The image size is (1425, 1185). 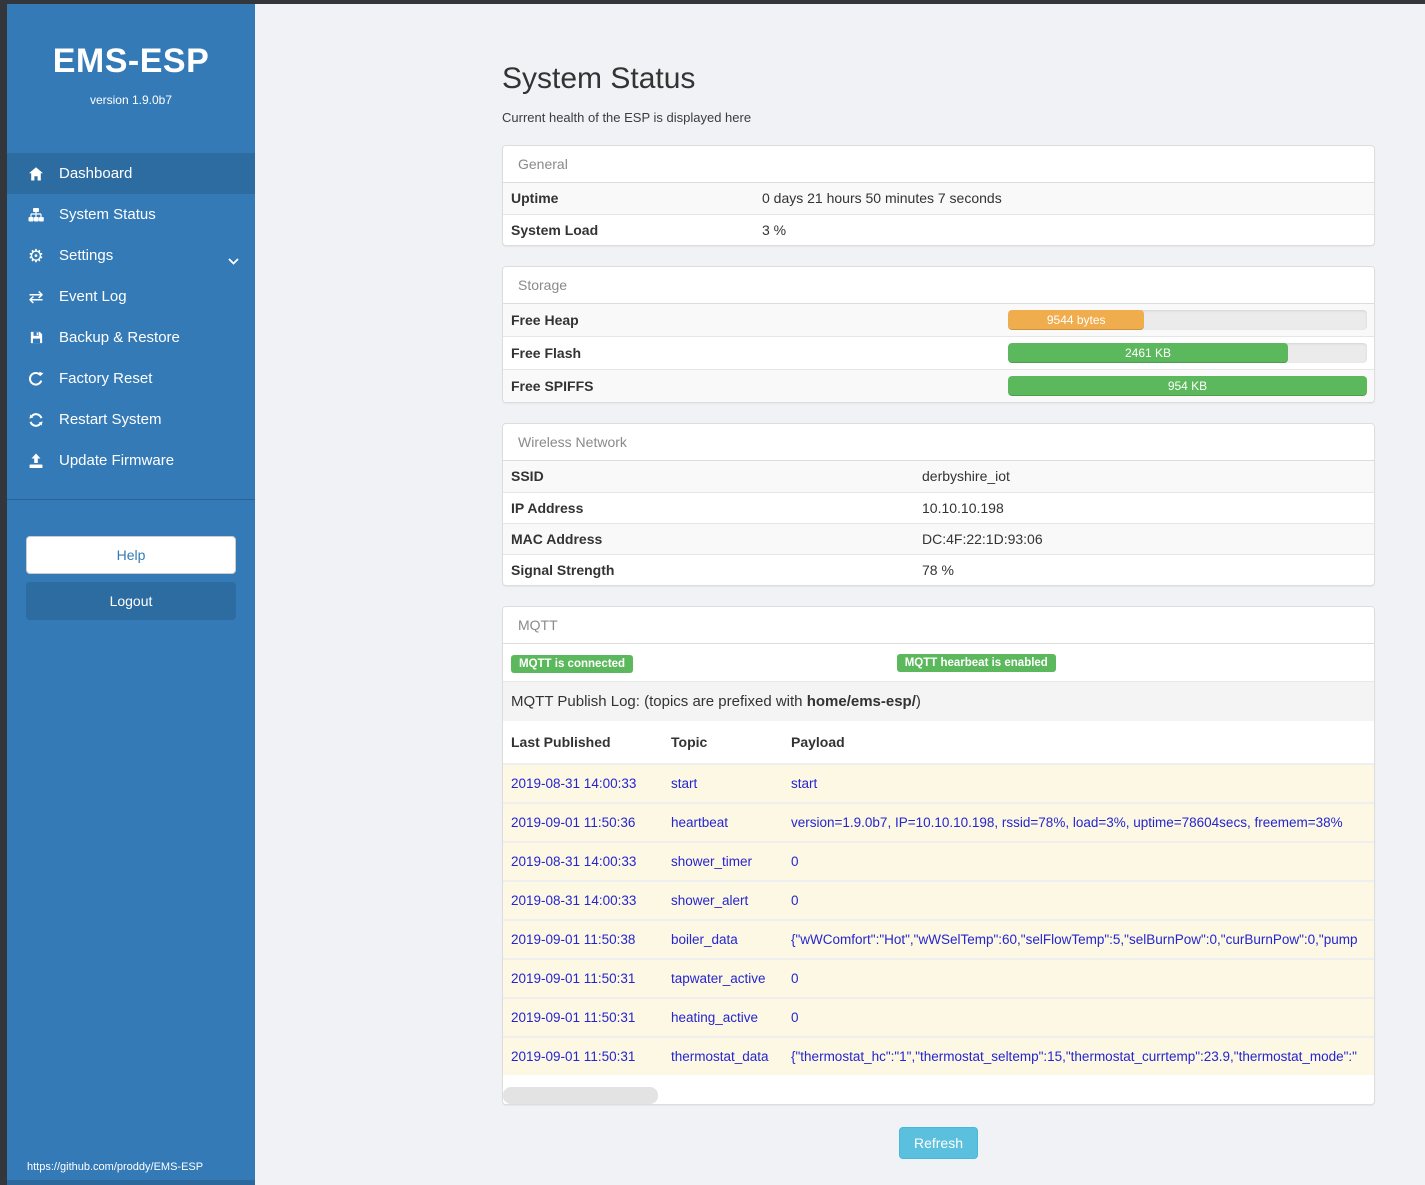 What do you see at coordinates (96, 173) in the screenshot?
I see `sidebar-item-label: Dashboard` at bounding box center [96, 173].